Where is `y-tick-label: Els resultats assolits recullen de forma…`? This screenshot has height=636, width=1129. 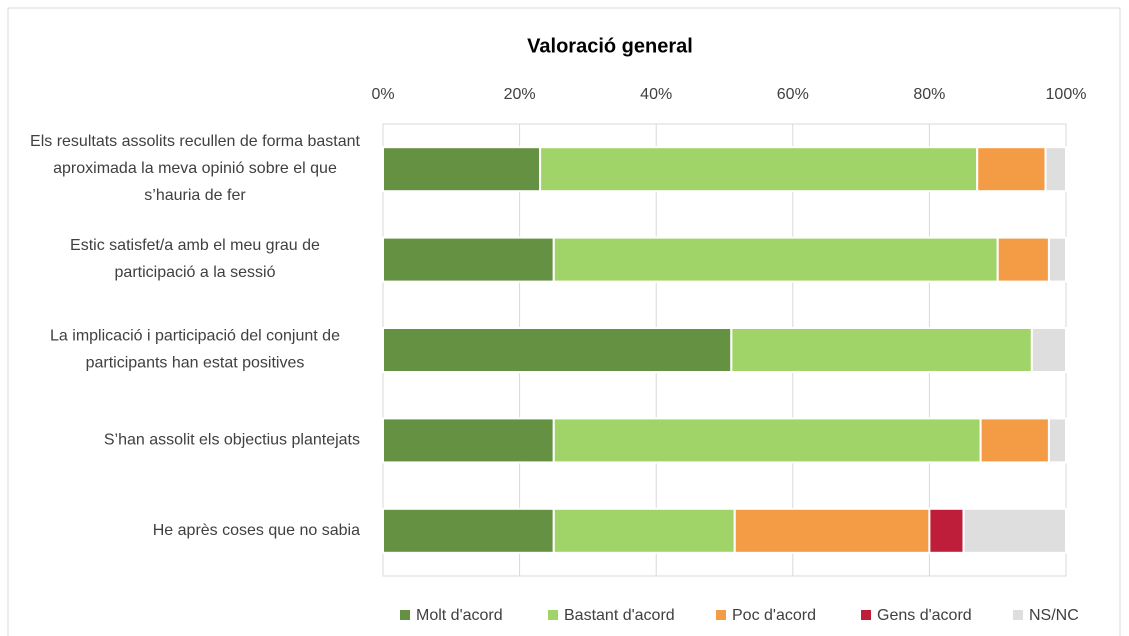 y-tick-label: Els resultats assolits recullen de forma… is located at coordinates (195, 168).